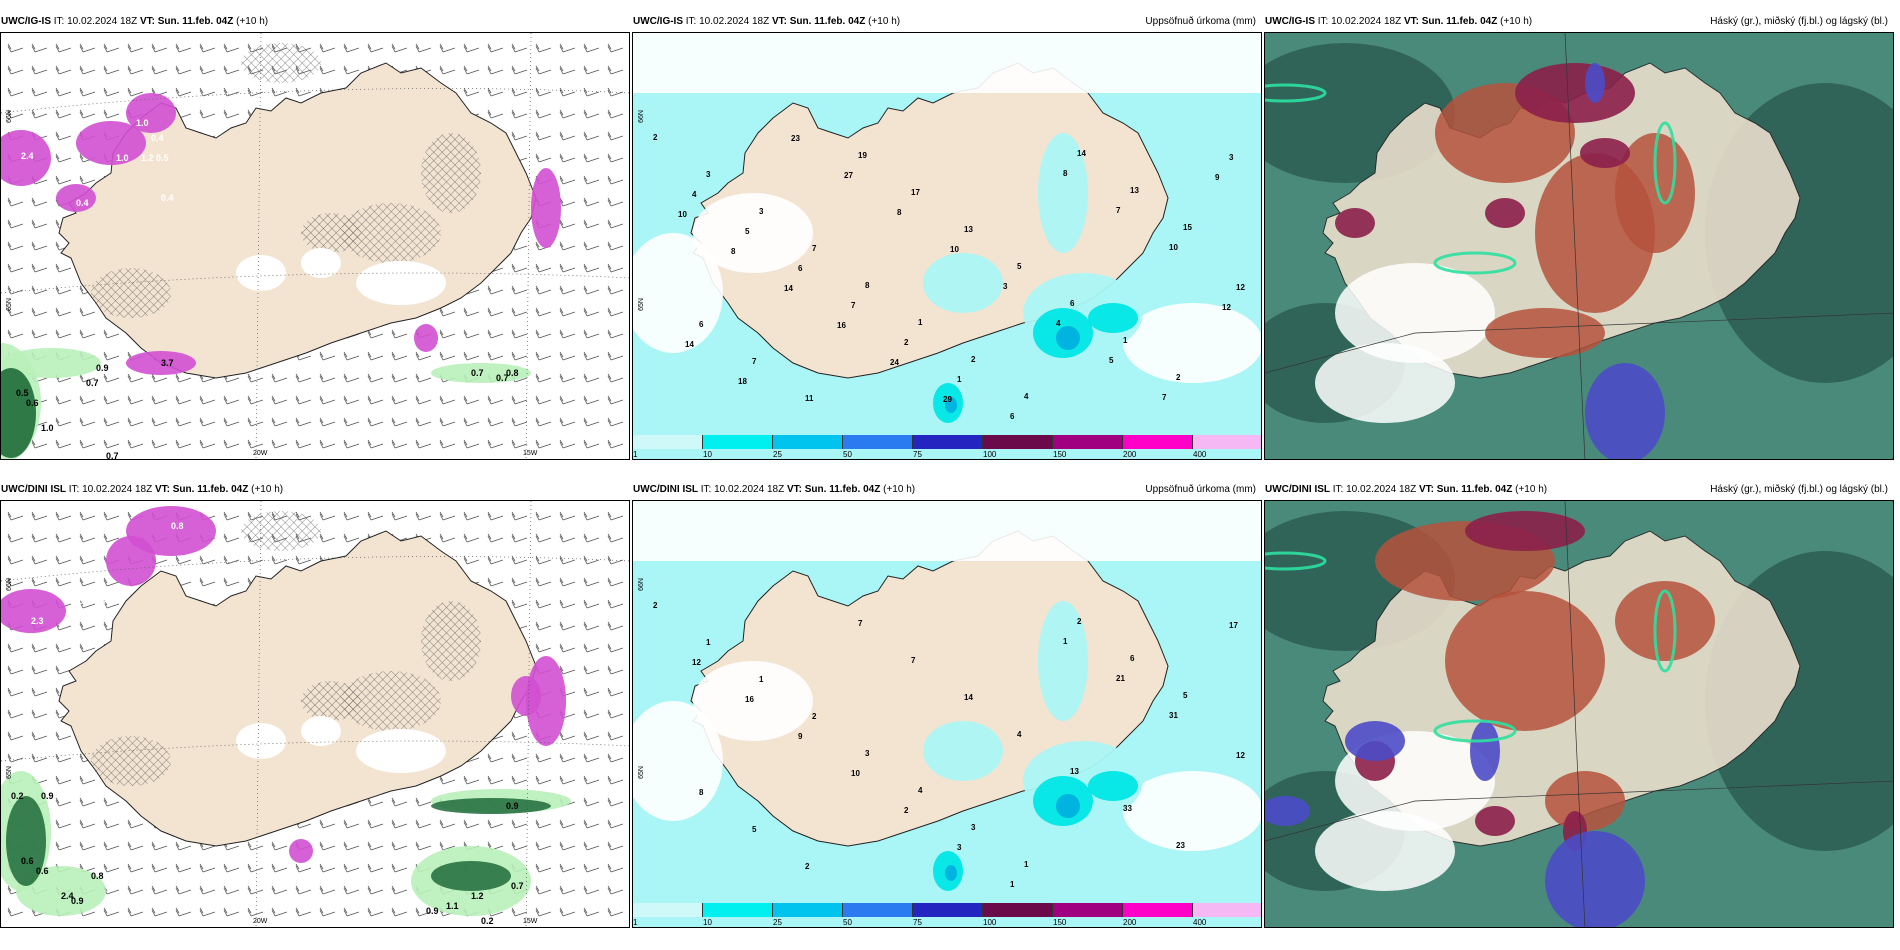 This screenshot has width=1900, height=950. I want to click on latitude-label: 66N, so click(9, 584).